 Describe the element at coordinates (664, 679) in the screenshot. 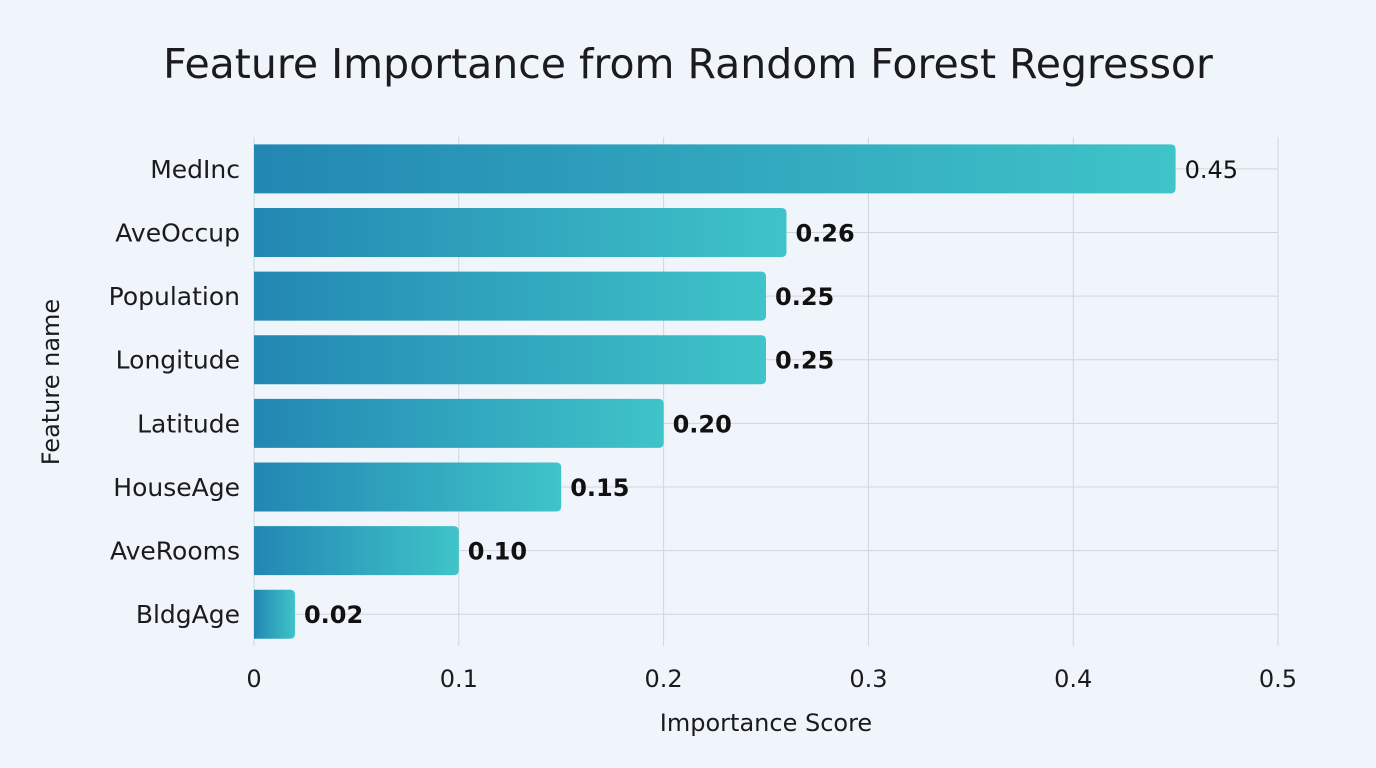

I see `x-tick-label: 0.2` at that location.